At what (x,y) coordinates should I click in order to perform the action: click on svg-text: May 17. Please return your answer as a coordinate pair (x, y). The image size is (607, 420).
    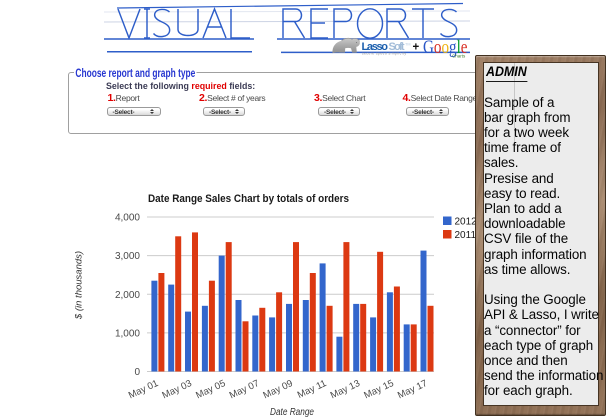
    Looking at the image, I should click on (412, 389).